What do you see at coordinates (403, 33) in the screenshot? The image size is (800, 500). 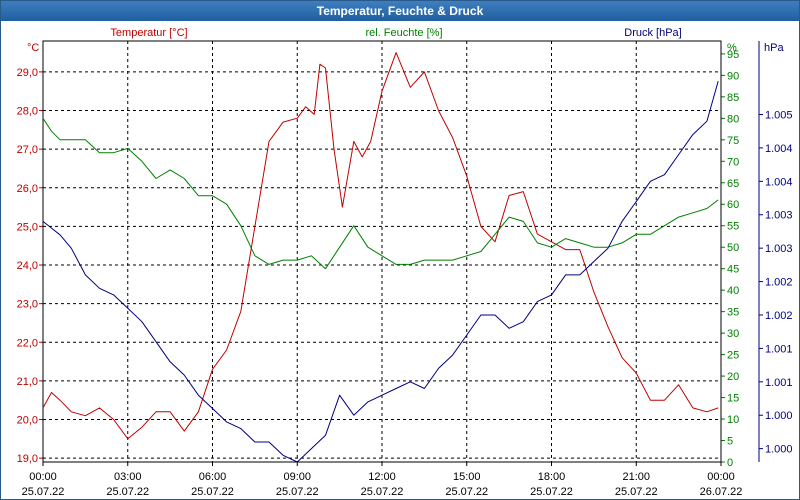 I see `hum-series-label: rel. Feuchte [%]` at bounding box center [403, 33].